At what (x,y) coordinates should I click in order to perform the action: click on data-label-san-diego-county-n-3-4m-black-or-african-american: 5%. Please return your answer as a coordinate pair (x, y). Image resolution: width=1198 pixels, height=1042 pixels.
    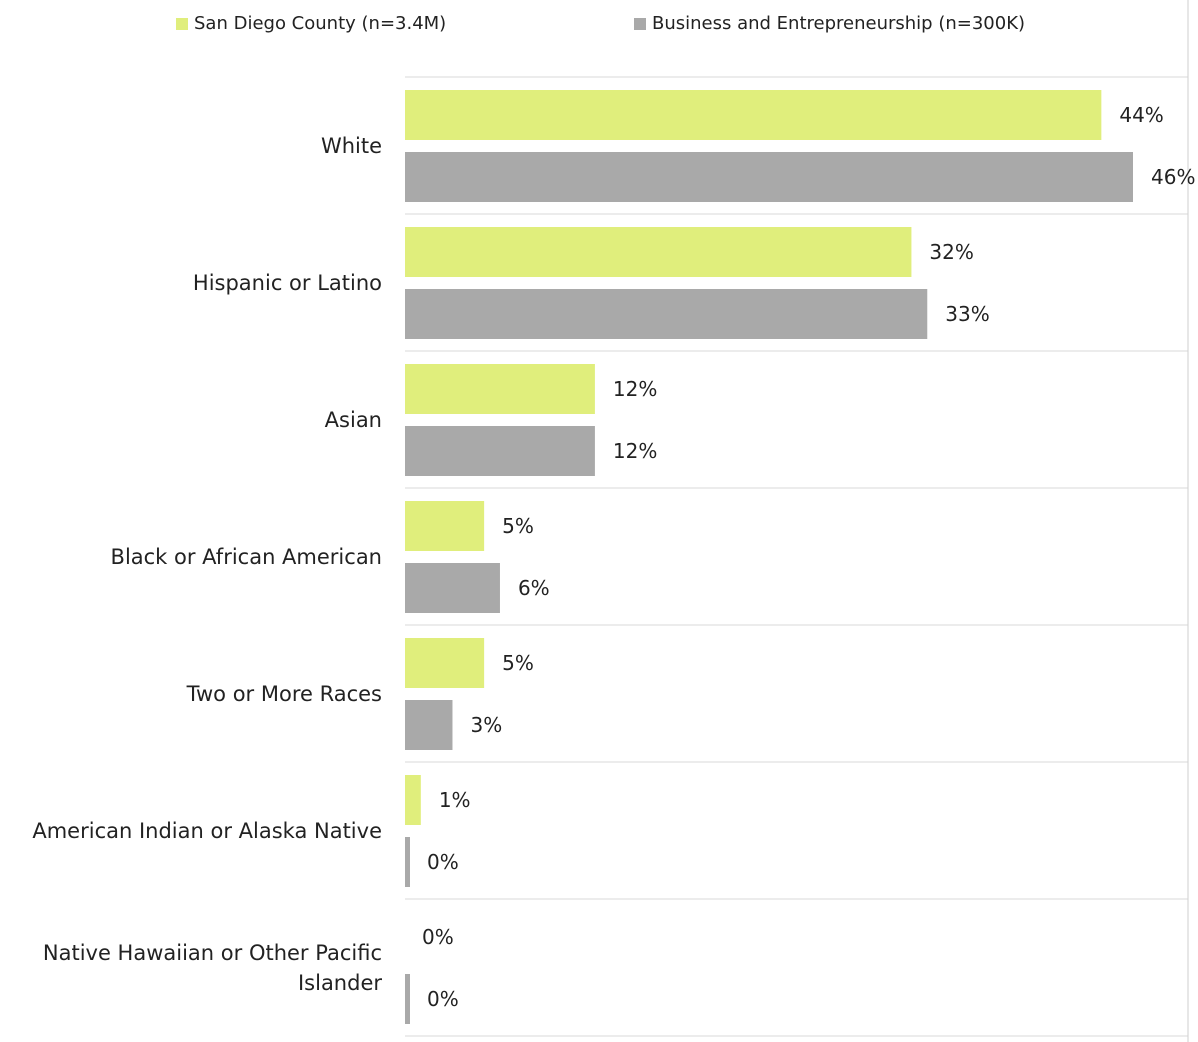
    Looking at the image, I should click on (518, 526).